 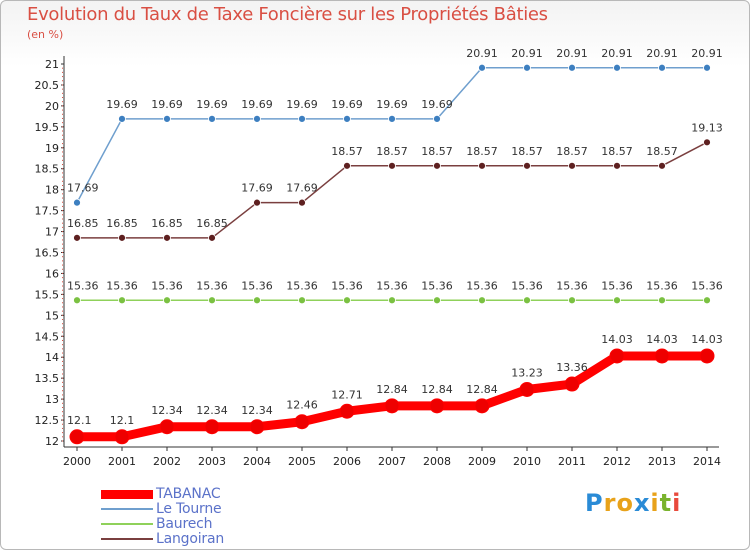 I want to click on y-tick-label: 20.5, so click(x=47, y=85).